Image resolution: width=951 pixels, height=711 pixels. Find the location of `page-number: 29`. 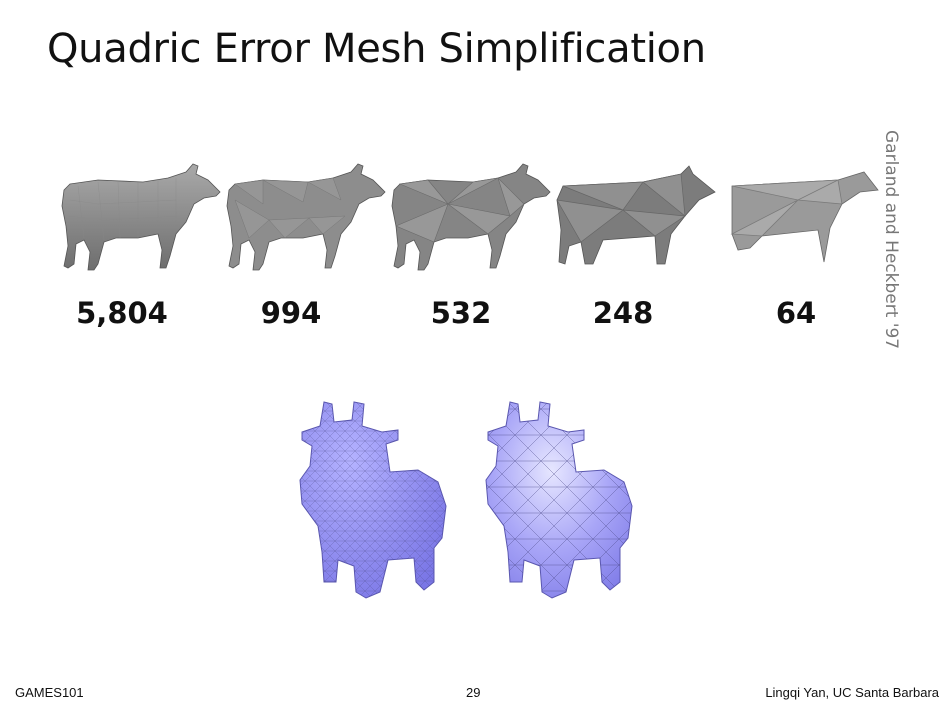

page-number: 29 is located at coordinates (473, 692).